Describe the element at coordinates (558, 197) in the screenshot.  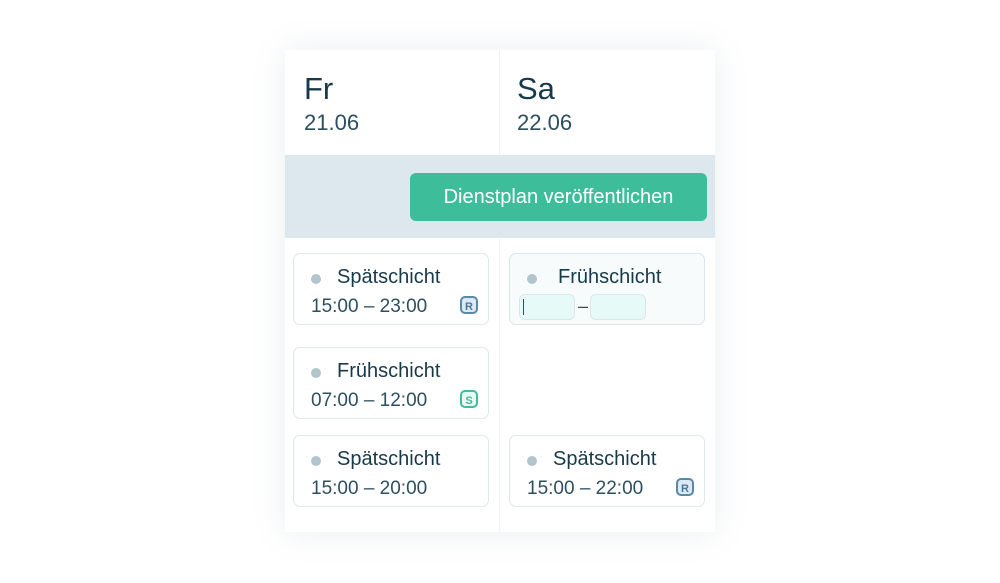
I see `publish-schedule-button: Dienstplan veröffentlichen` at that location.